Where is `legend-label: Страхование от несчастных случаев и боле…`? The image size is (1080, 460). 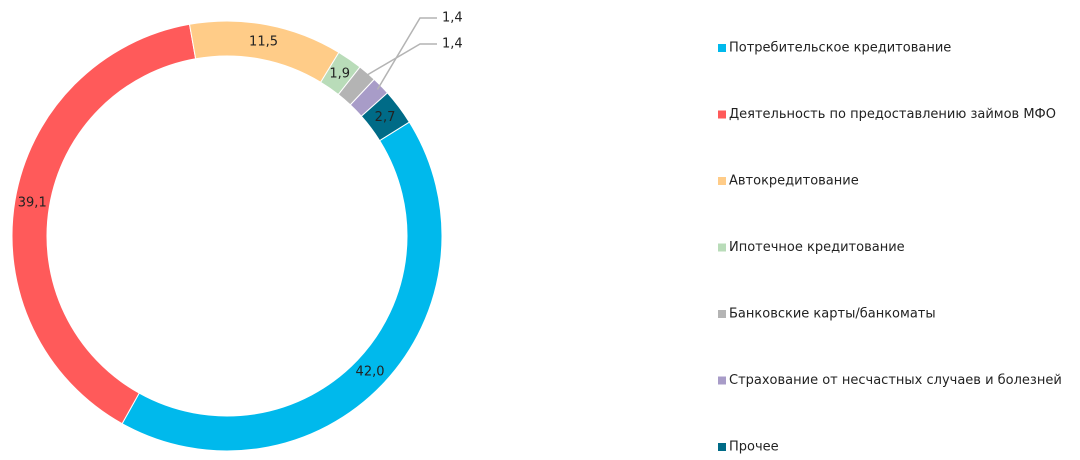
legend-label: Страхование от несчастных случаев и боле… is located at coordinates (895, 380).